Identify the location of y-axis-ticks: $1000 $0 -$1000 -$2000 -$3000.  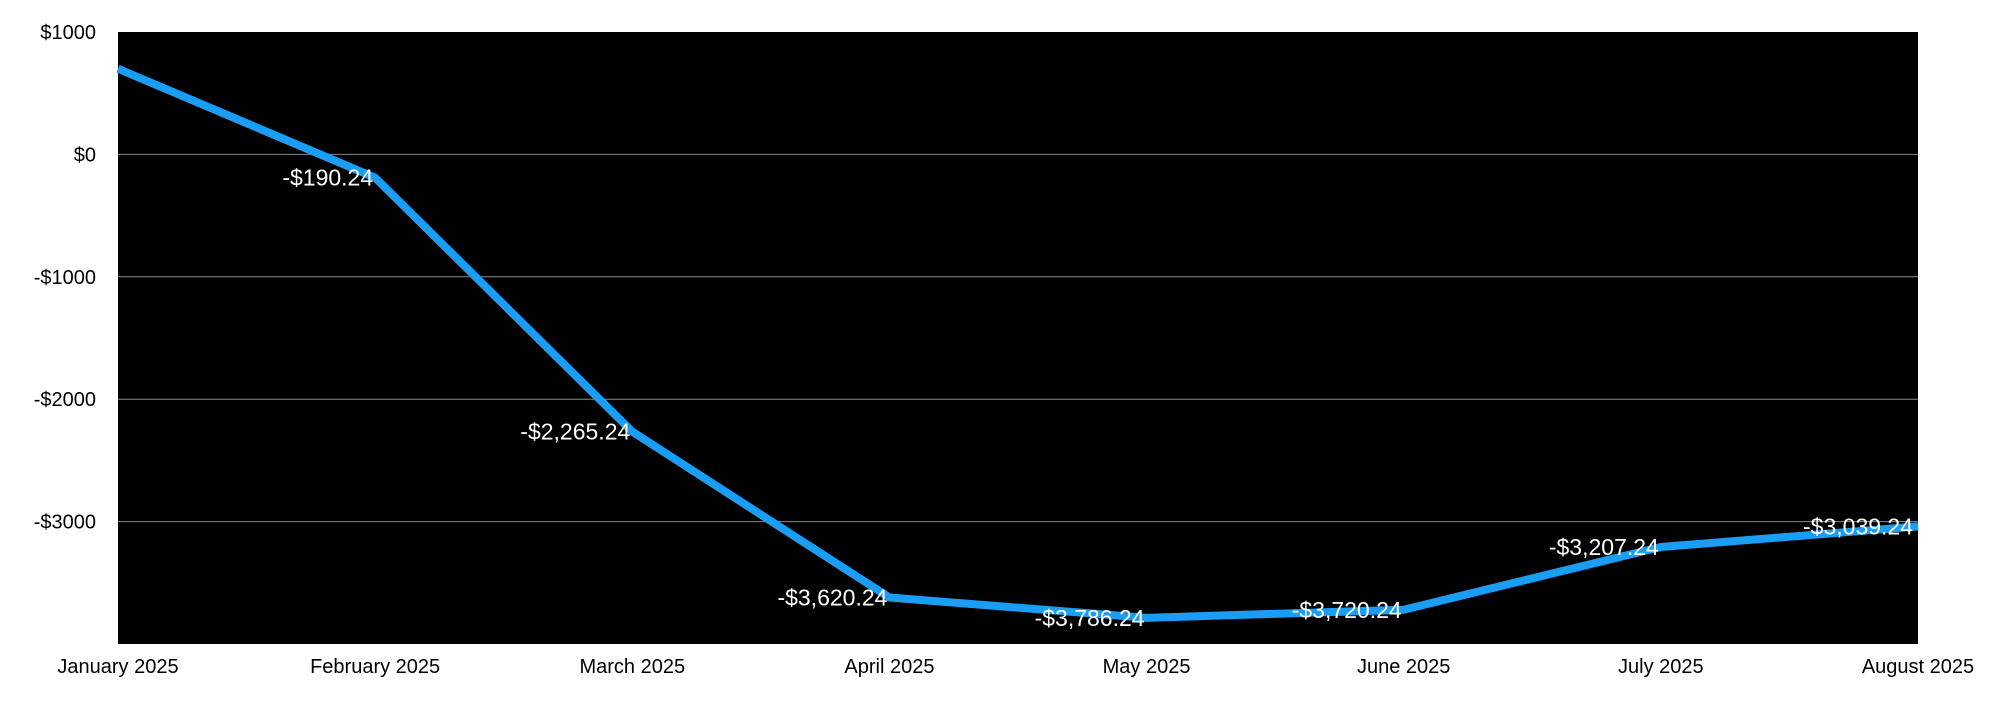
(65, 278).